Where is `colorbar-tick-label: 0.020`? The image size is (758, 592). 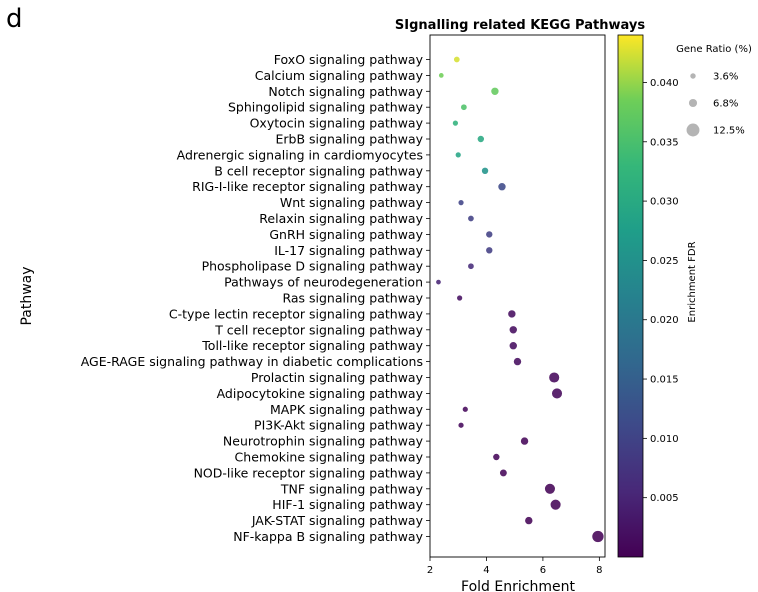
colorbar-tick-label: 0.020 is located at coordinates (664, 320).